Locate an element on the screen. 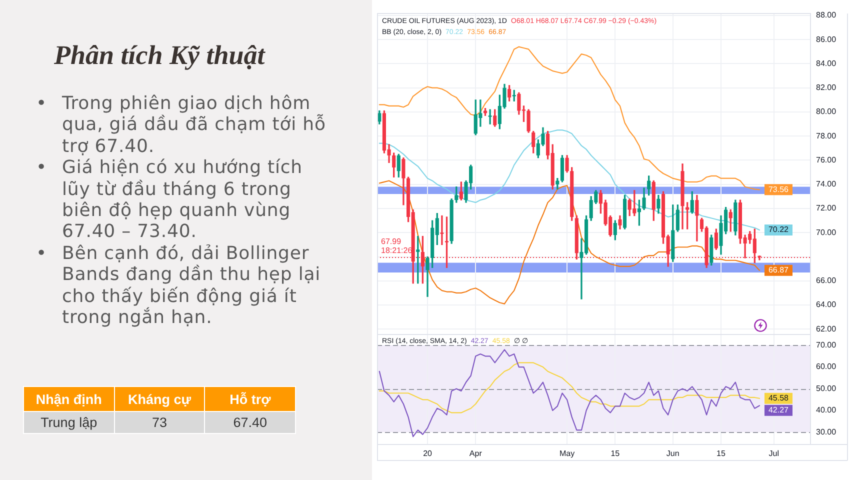 Image resolution: width=853 pixels, height=480 pixels. y-tick-label: 64.00 is located at coordinates (826, 305).